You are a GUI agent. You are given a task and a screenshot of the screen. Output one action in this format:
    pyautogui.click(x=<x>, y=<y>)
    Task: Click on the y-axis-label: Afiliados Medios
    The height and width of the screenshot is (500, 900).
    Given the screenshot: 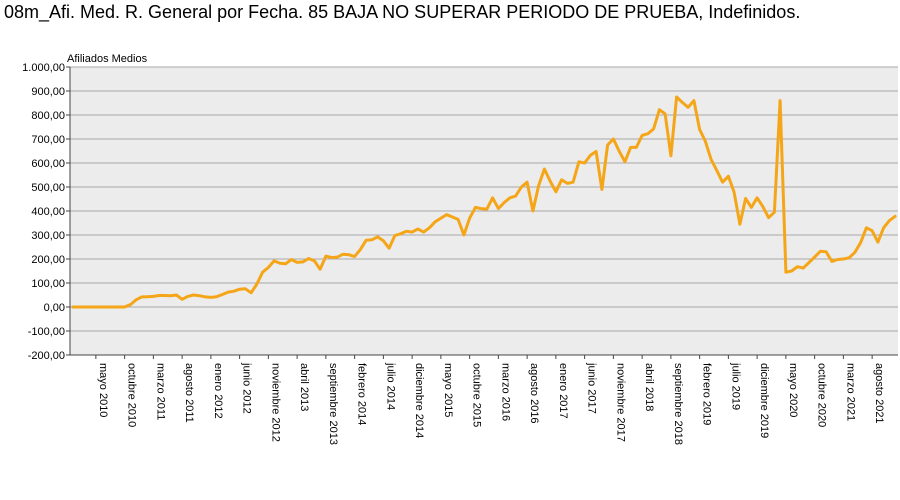 What is the action you would take?
    pyautogui.click(x=107, y=59)
    